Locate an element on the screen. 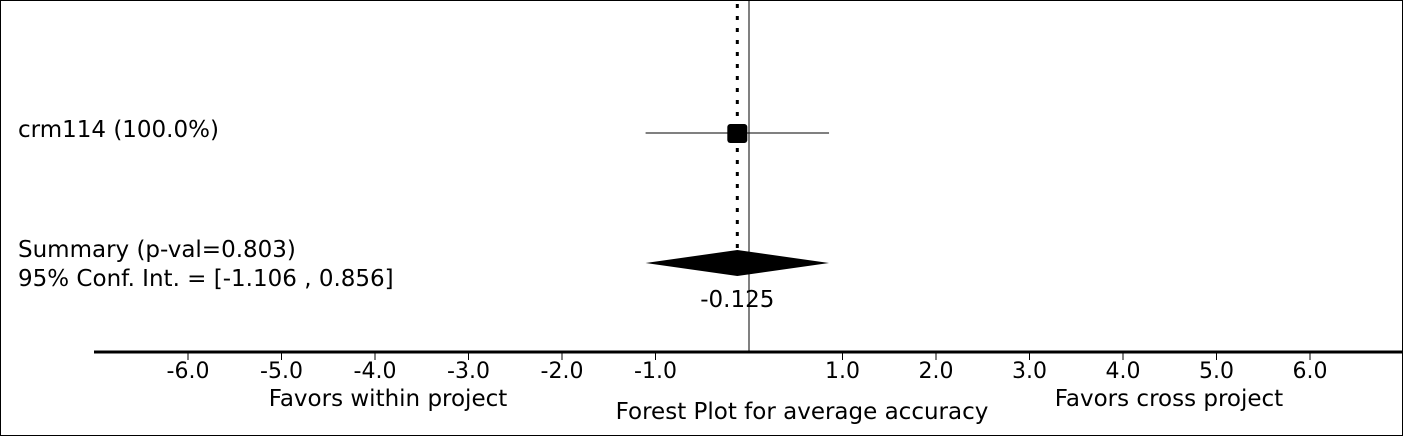  x-tick-label: -4.0 is located at coordinates (375, 371).